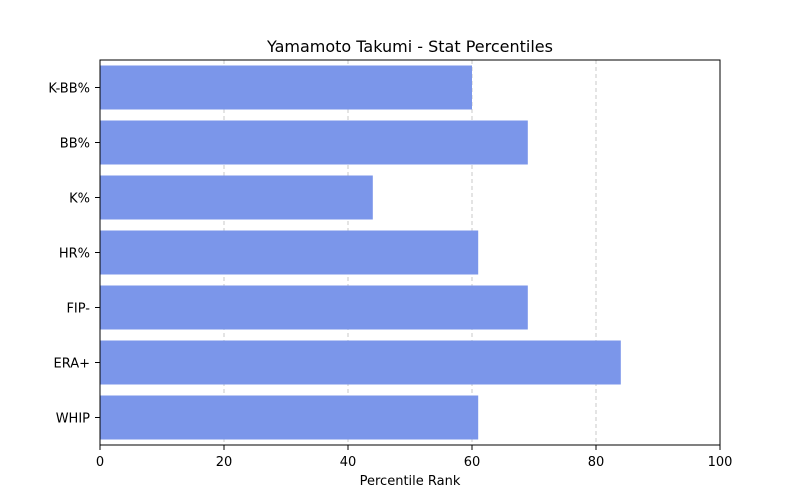 This screenshot has width=800, height=504. What do you see at coordinates (472, 462) in the screenshot?
I see `x-tick-label: 60` at bounding box center [472, 462].